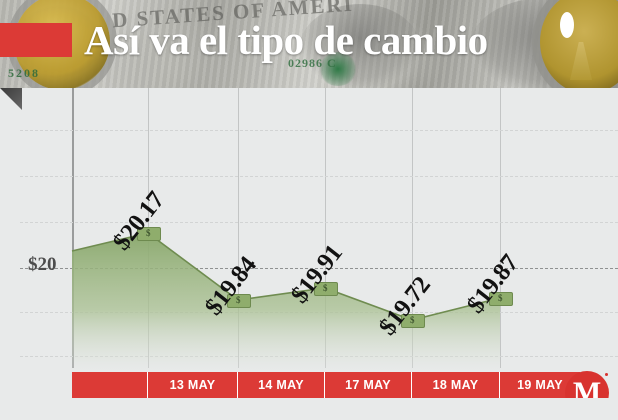 The image size is (618, 420). I want to click on date-label-spacer, so click(110, 385).